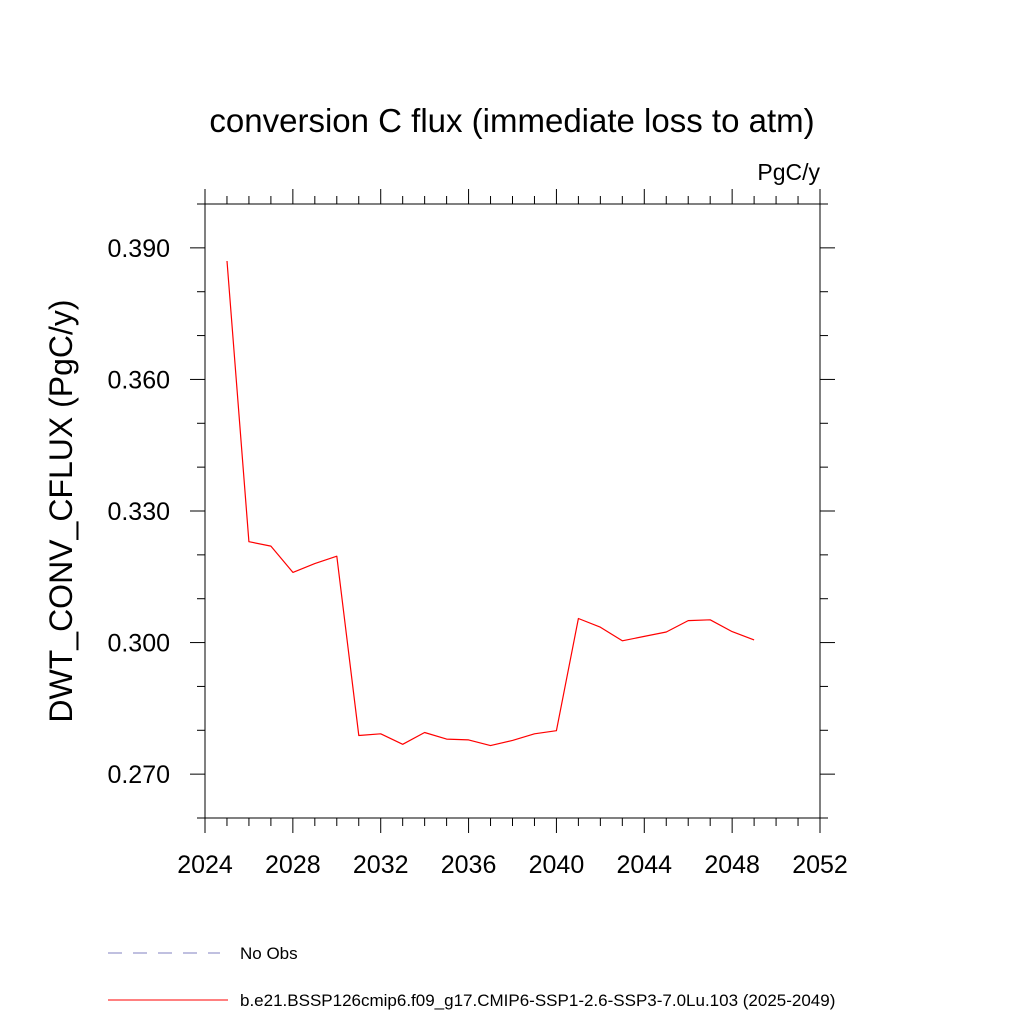 The width and height of the screenshot is (1024, 1024). I want to click on x-tick-label: 2044, so click(644, 865).